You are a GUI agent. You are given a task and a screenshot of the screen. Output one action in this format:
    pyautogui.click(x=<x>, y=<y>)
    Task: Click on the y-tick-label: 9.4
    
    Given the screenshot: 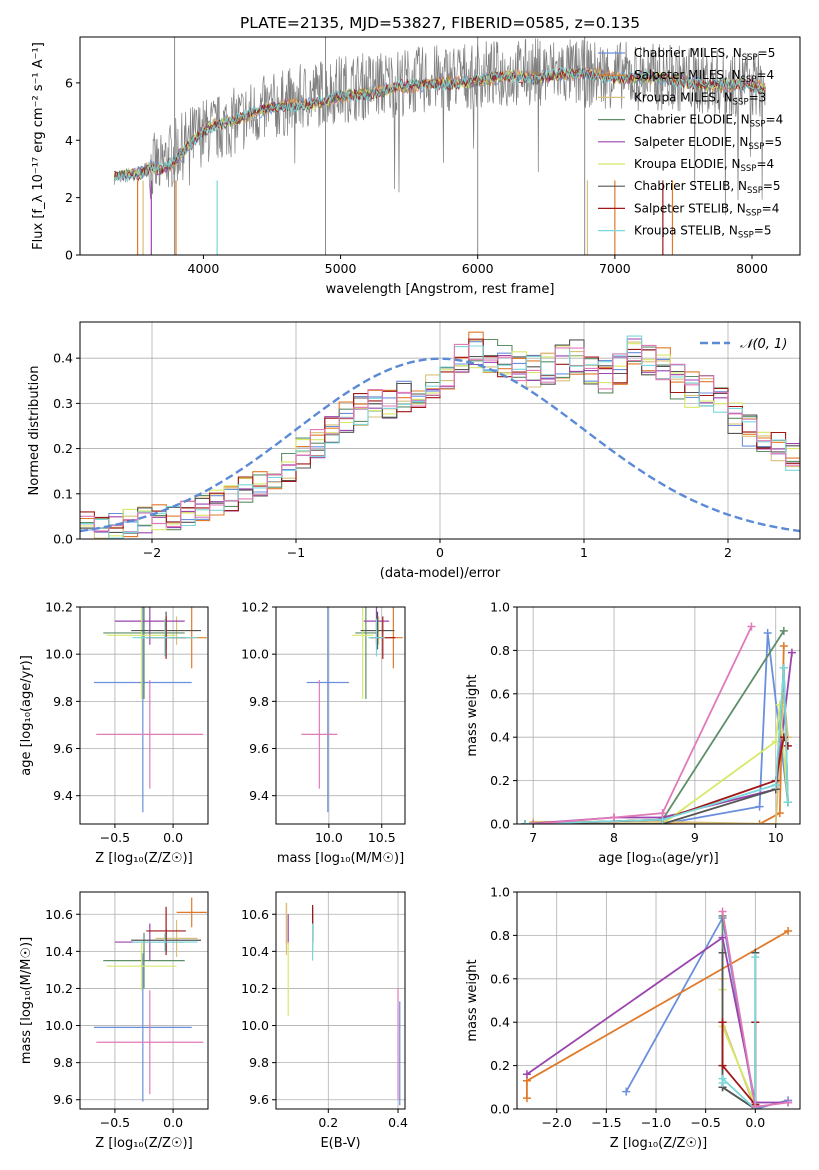 What is the action you would take?
    pyautogui.click(x=63, y=795)
    